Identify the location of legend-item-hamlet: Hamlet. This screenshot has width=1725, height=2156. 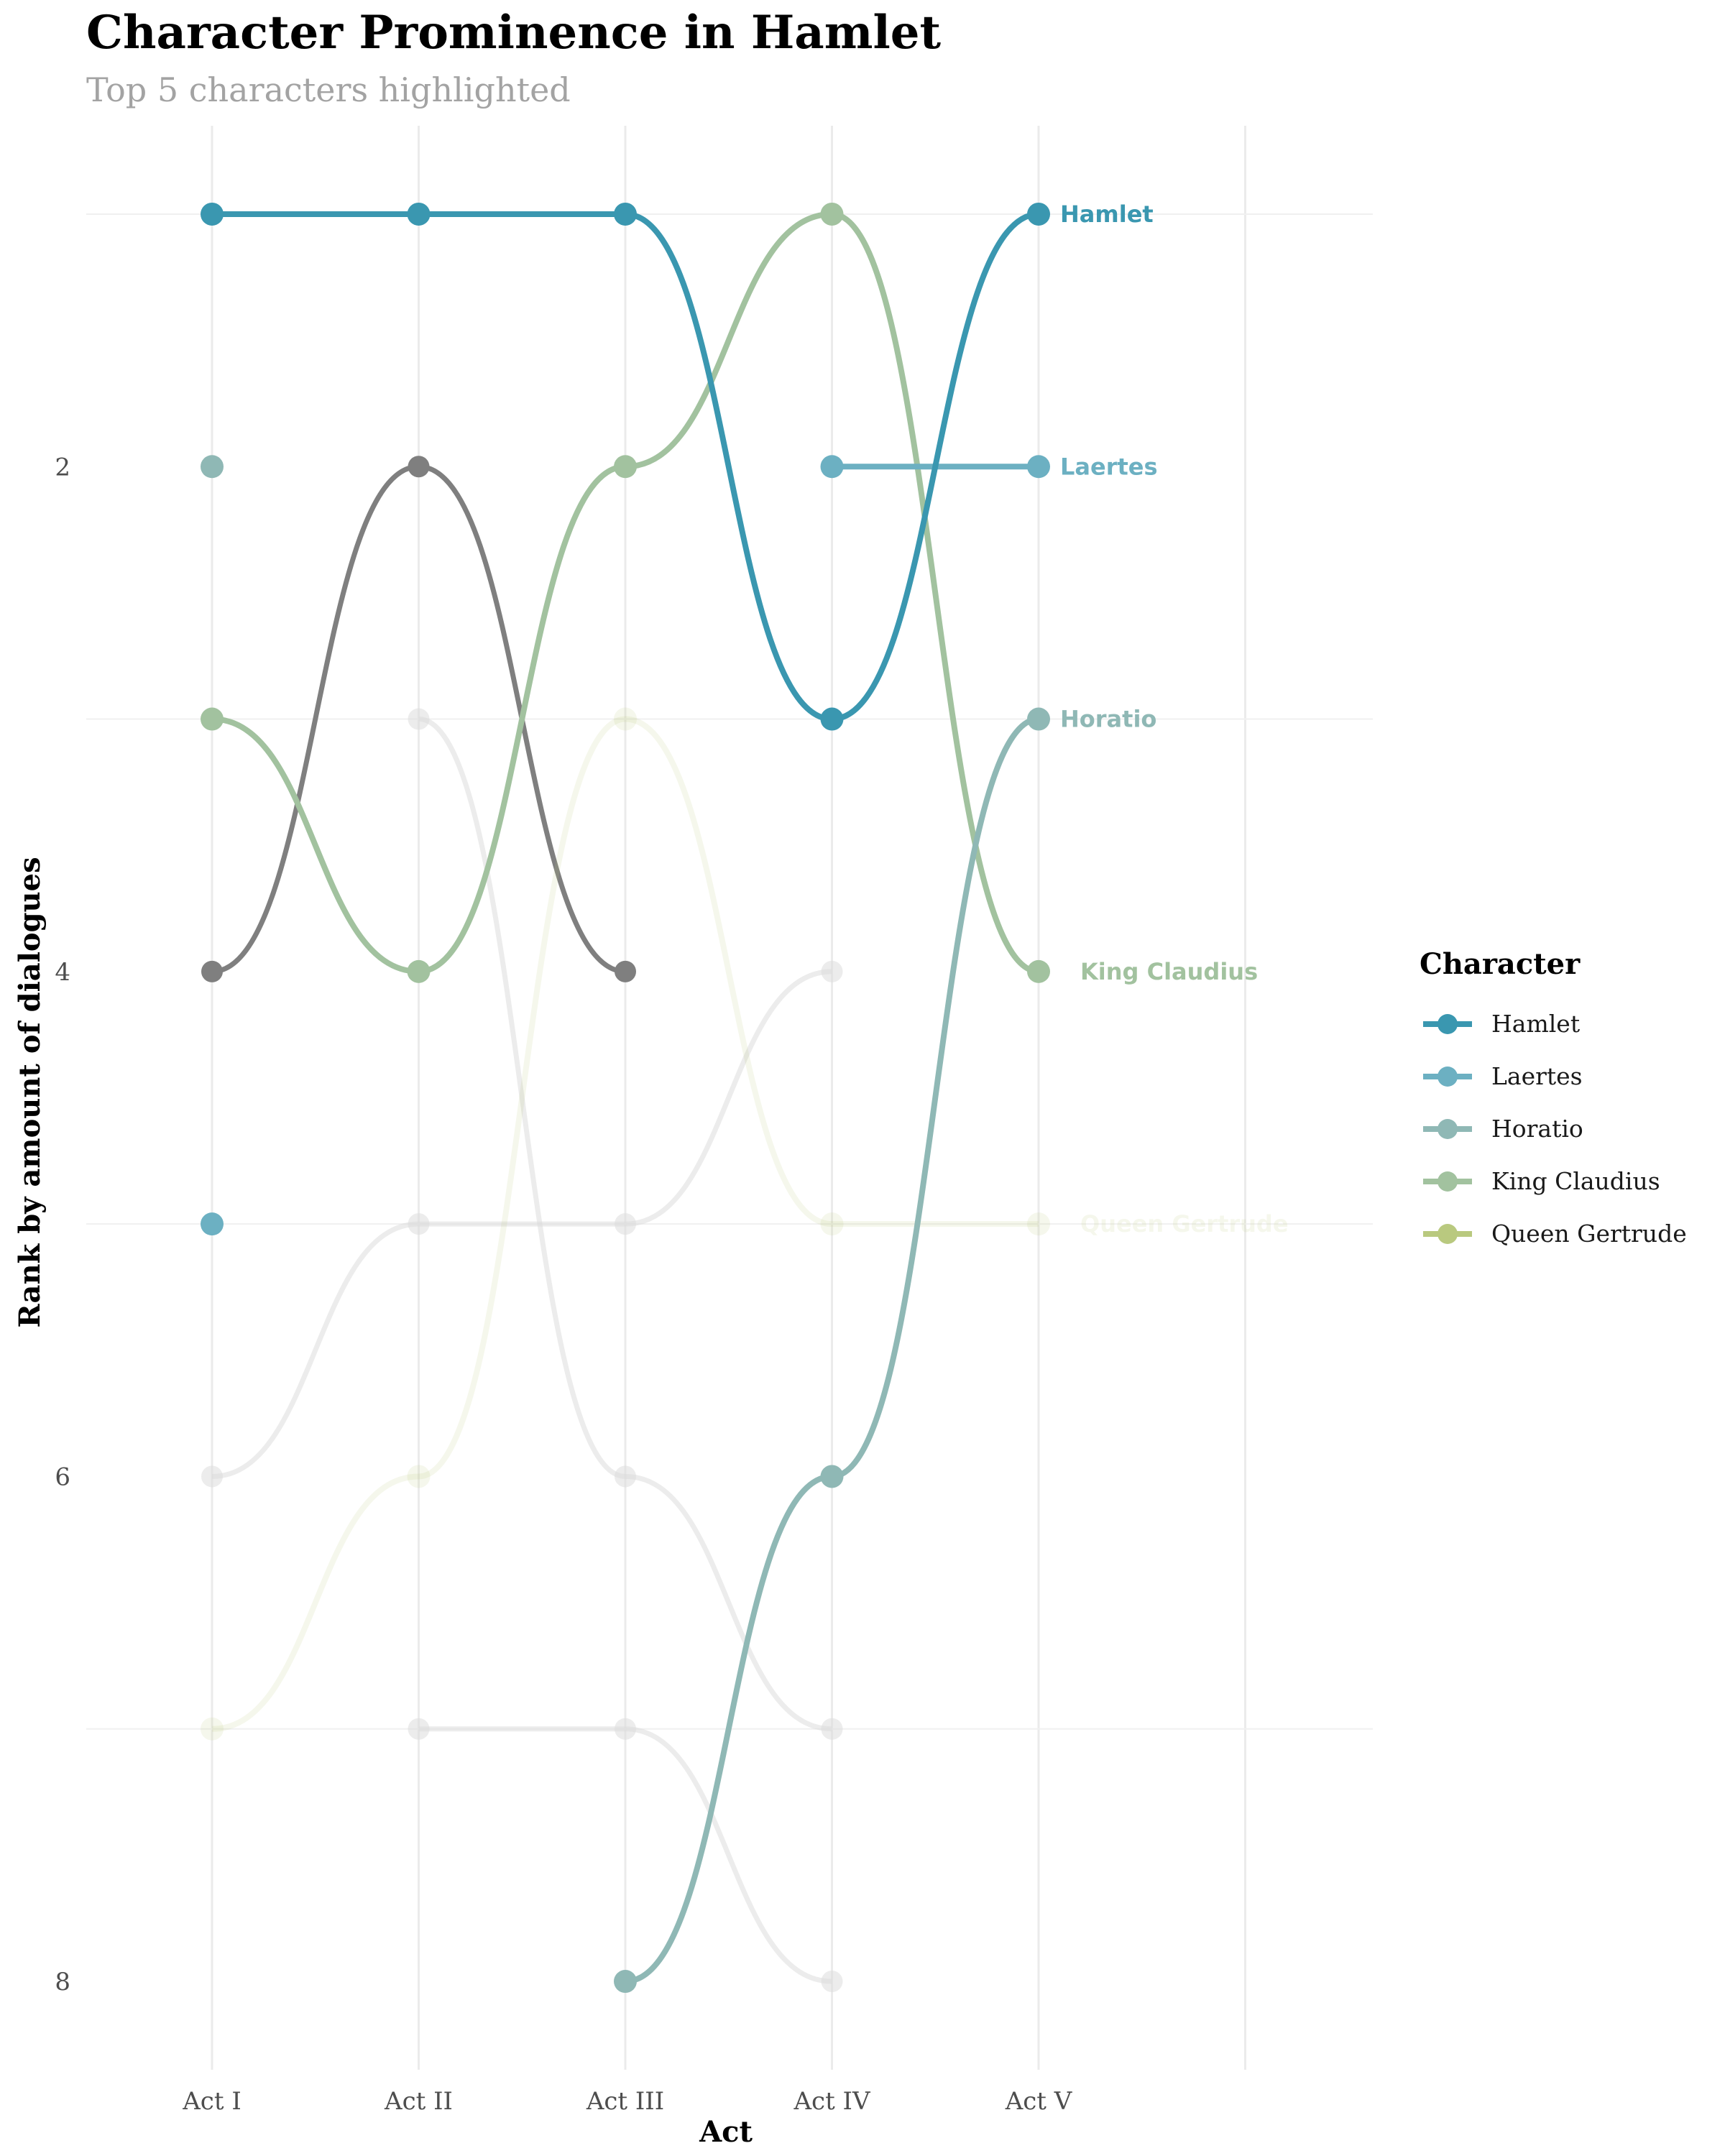
(1501, 1024).